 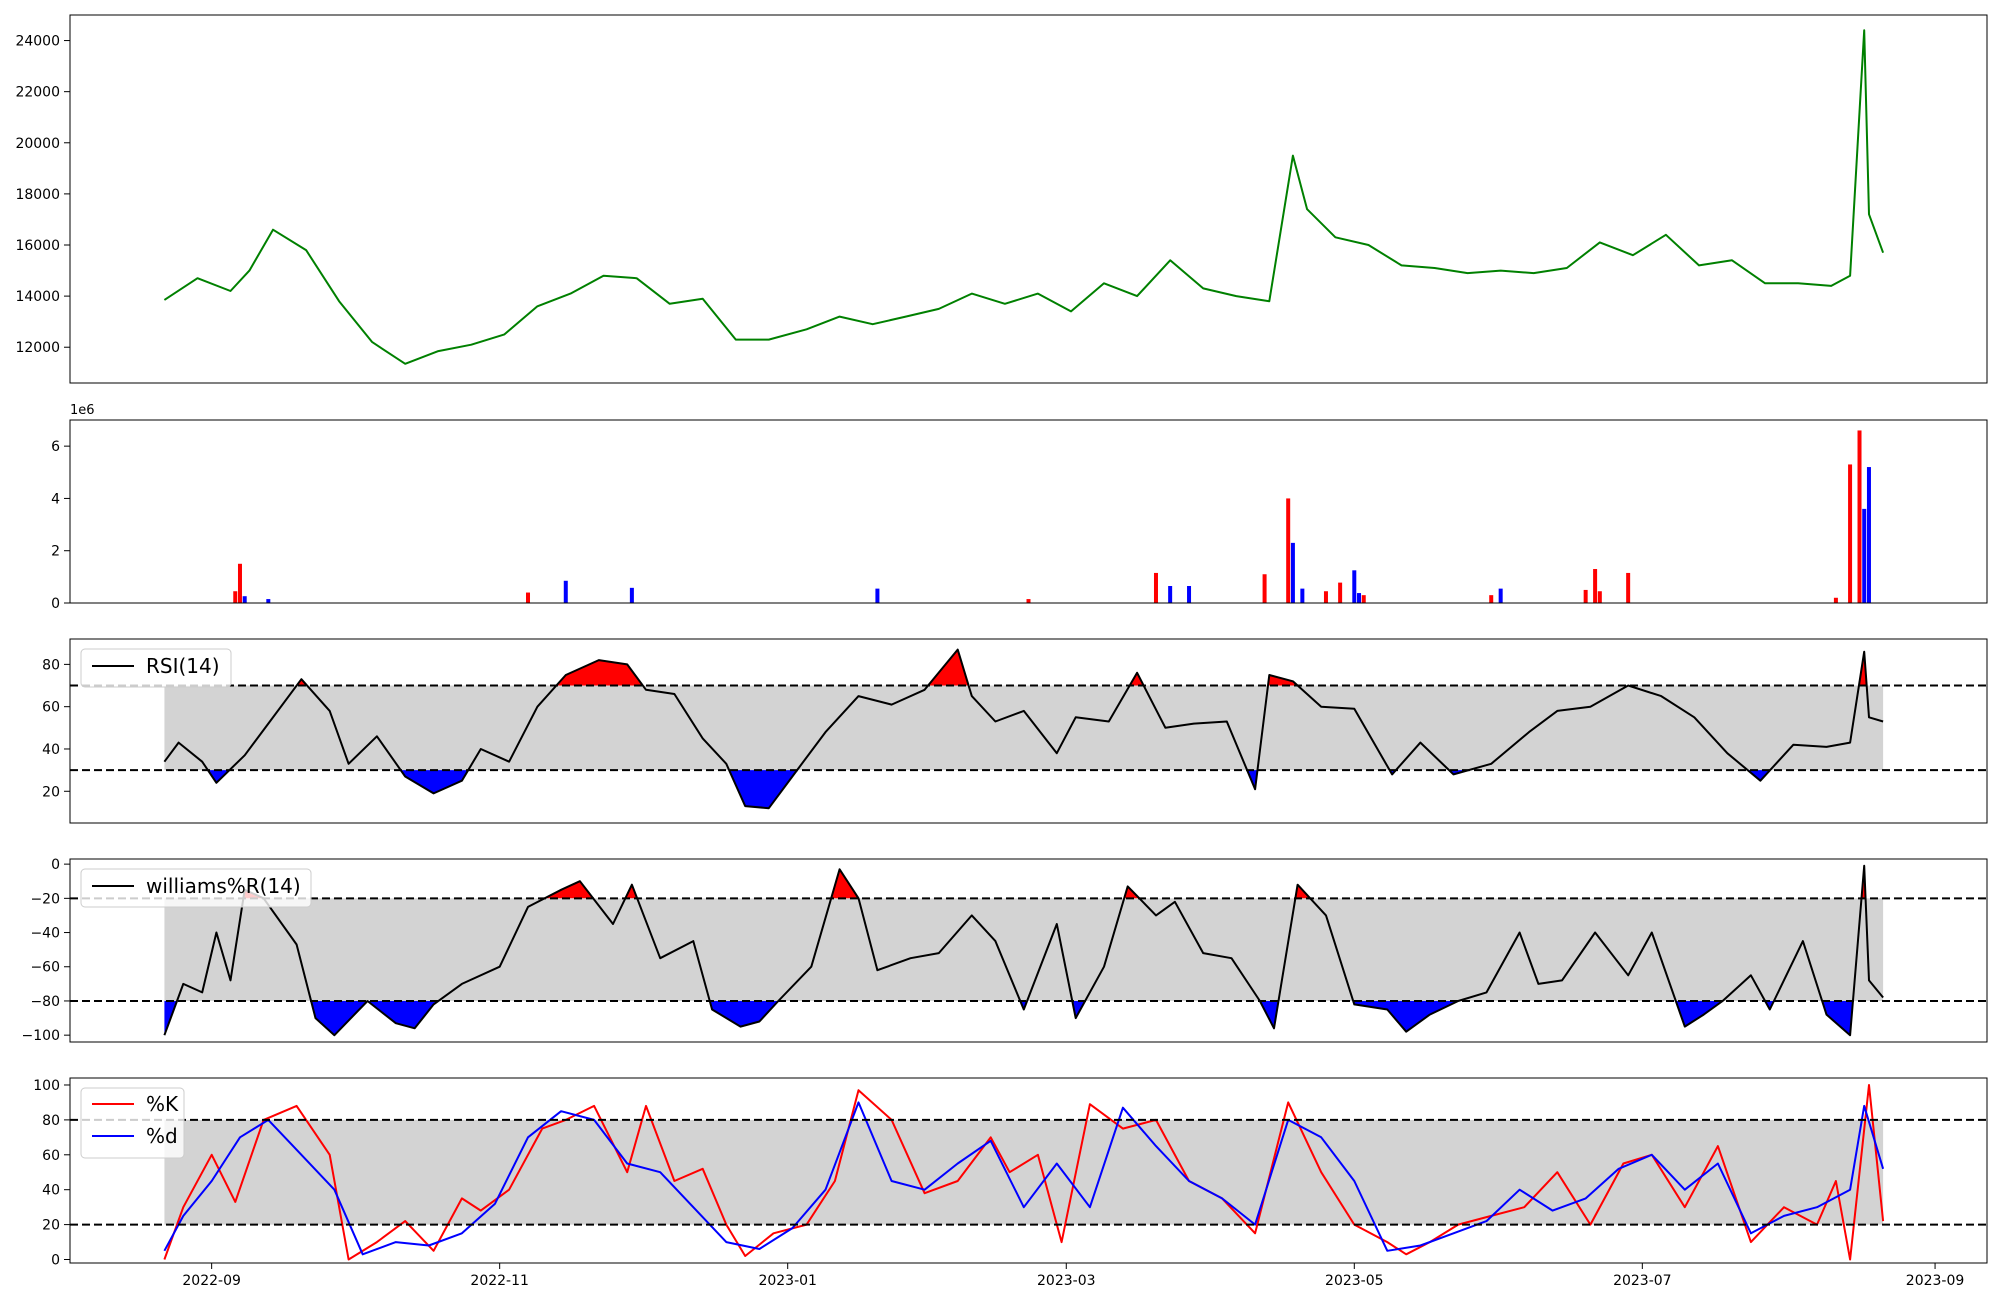 I want to click on rsi-ytick-label: 40, so click(x=51, y=750).